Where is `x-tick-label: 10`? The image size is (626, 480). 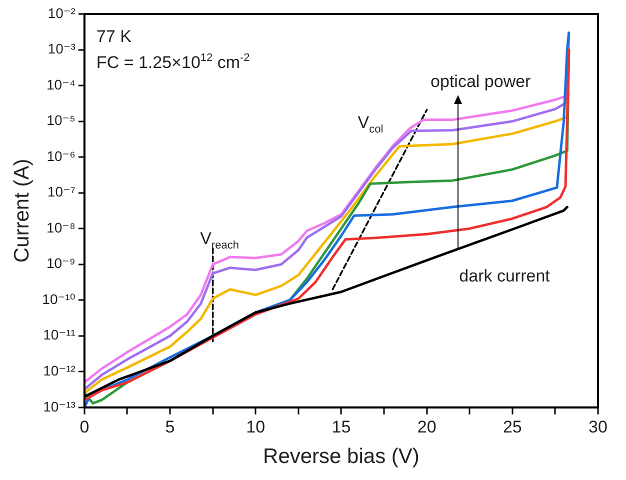 x-tick-label: 10 is located at coordinates (256, 426).